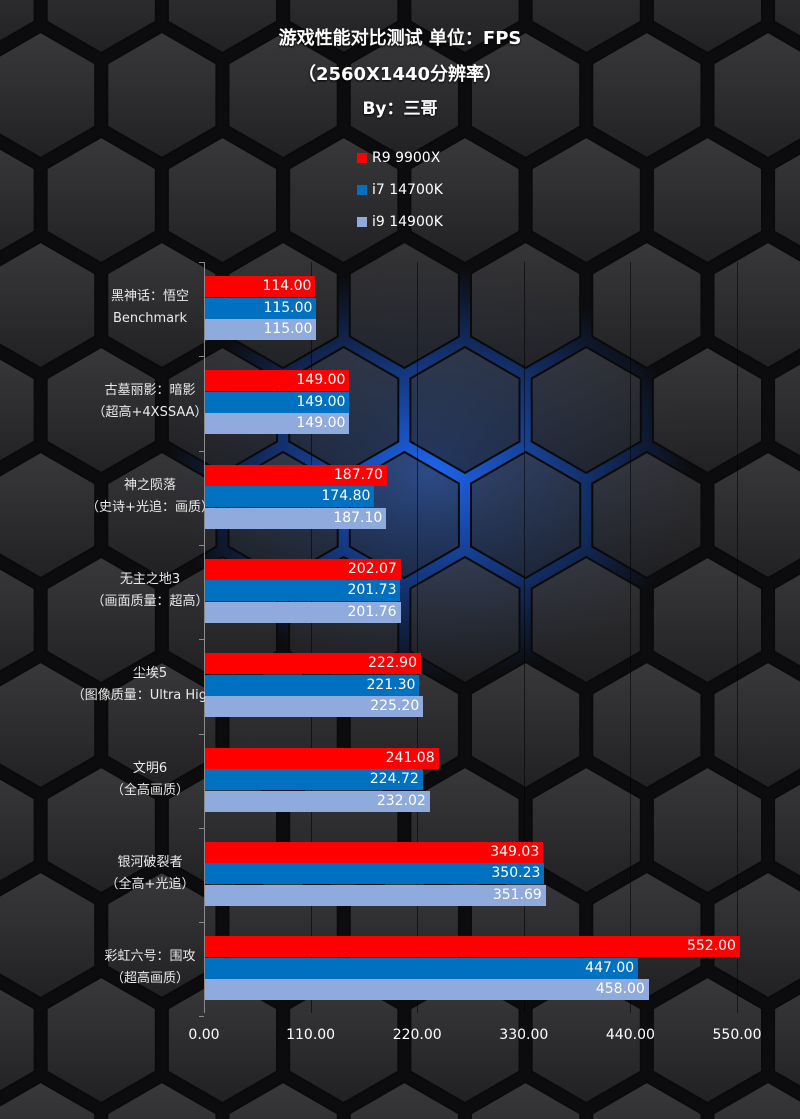 The image size is (800, 1119). I want to click on bar-value-label: 232.02, so click(401, 800).